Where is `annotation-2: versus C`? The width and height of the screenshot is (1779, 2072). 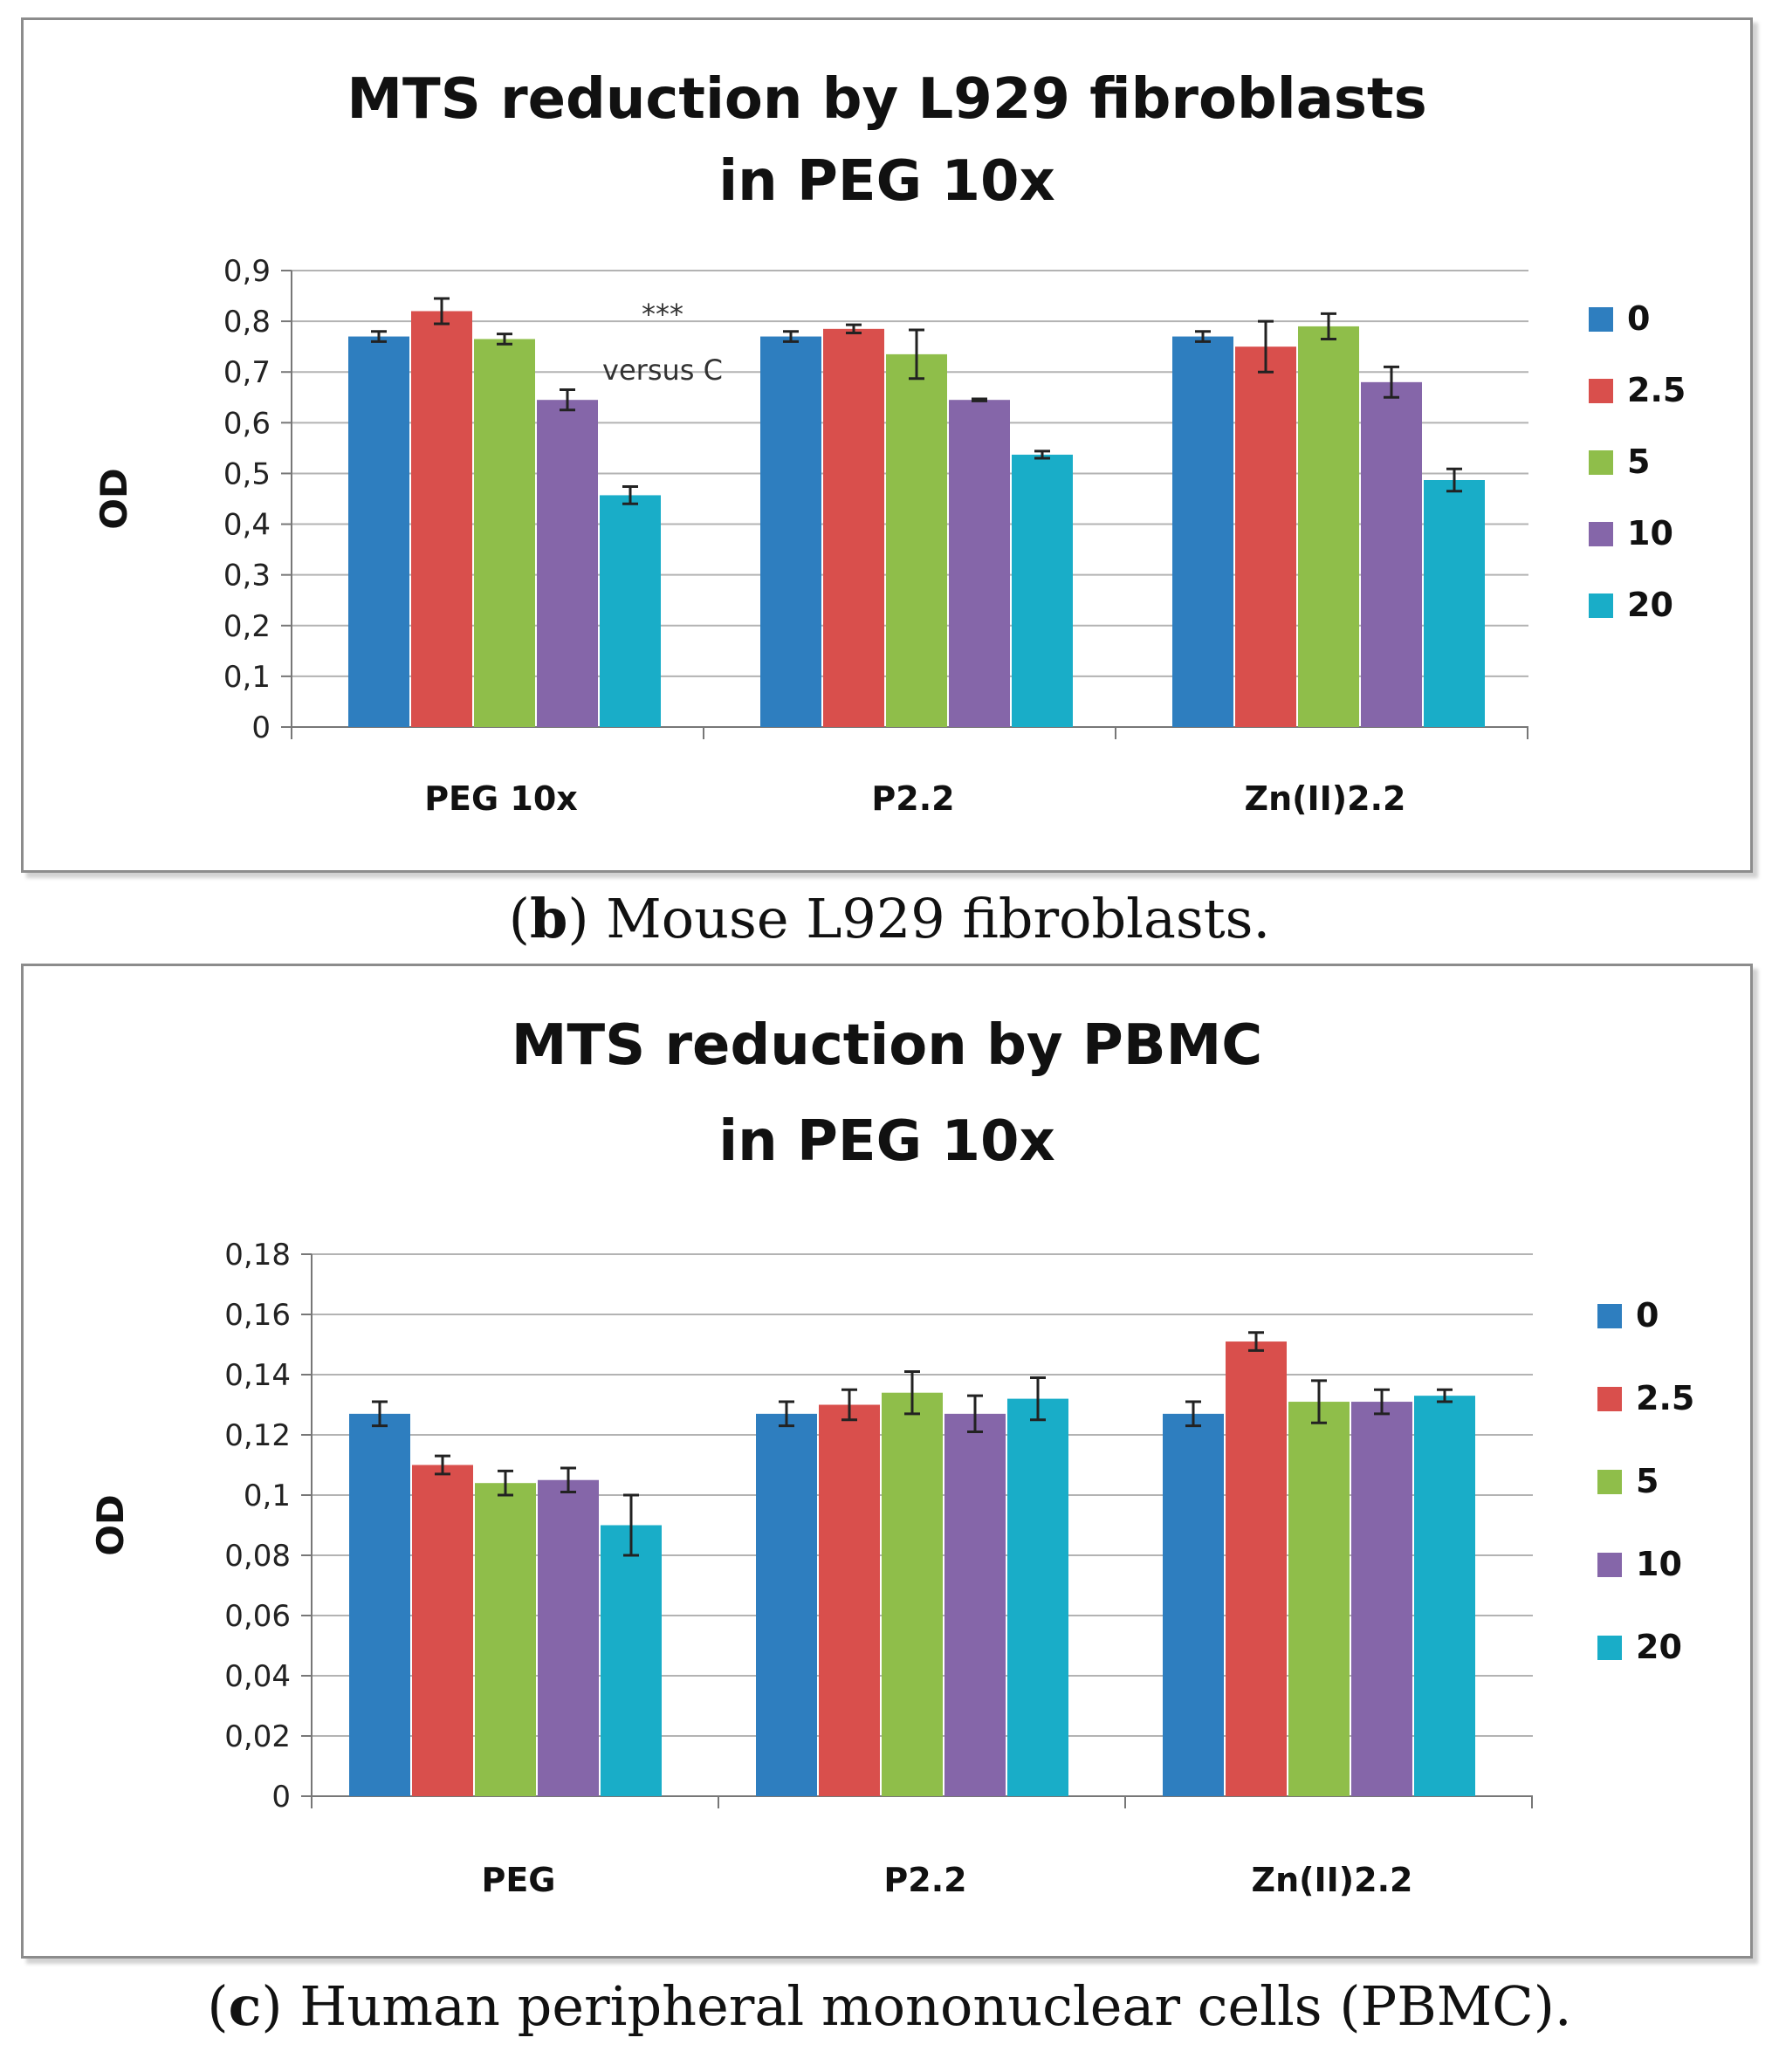 annotation-2: versus C is located at coordinates (663, 370).